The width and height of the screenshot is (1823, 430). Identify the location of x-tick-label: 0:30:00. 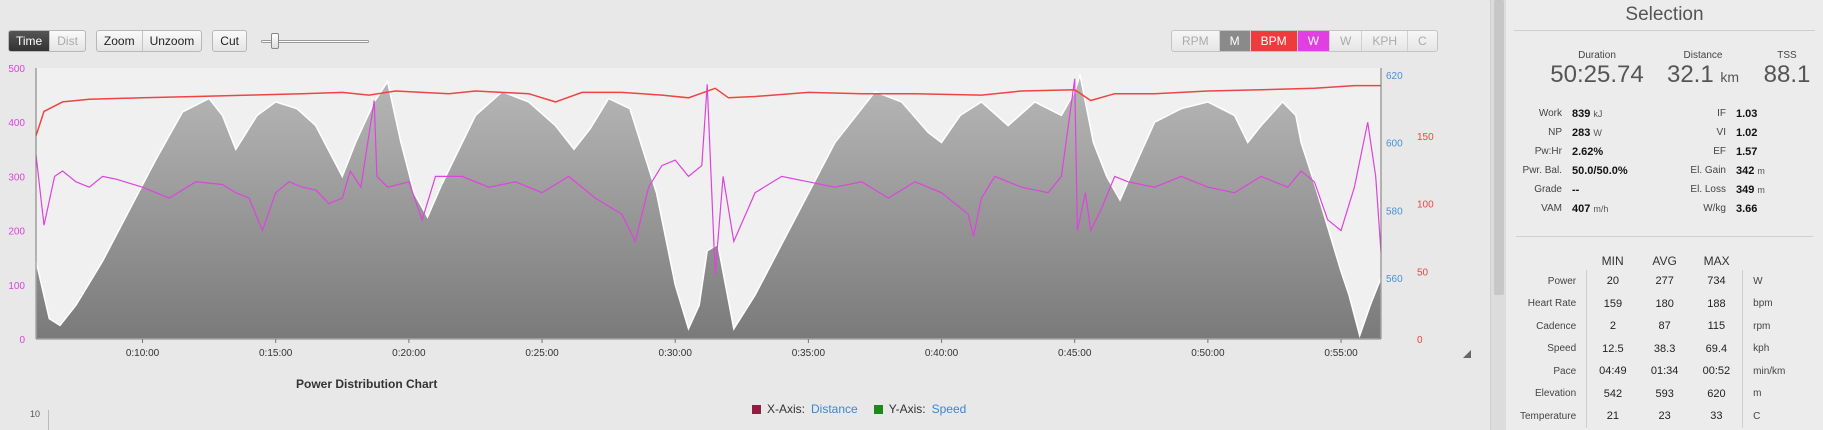
(676, 353).